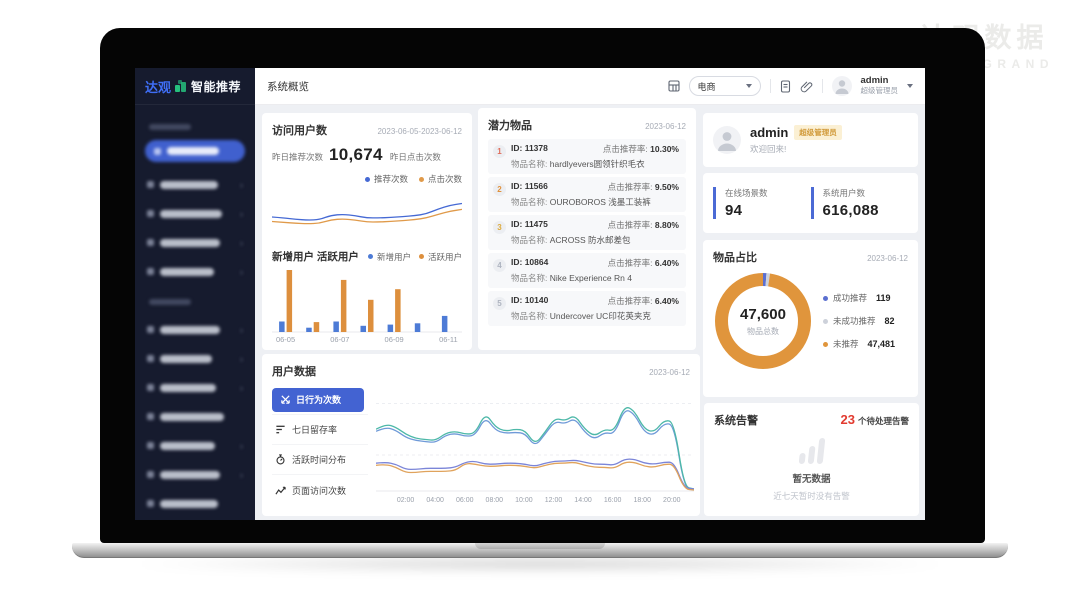  I want to click on tab-retention: 七日留存率, so click(304, 429).